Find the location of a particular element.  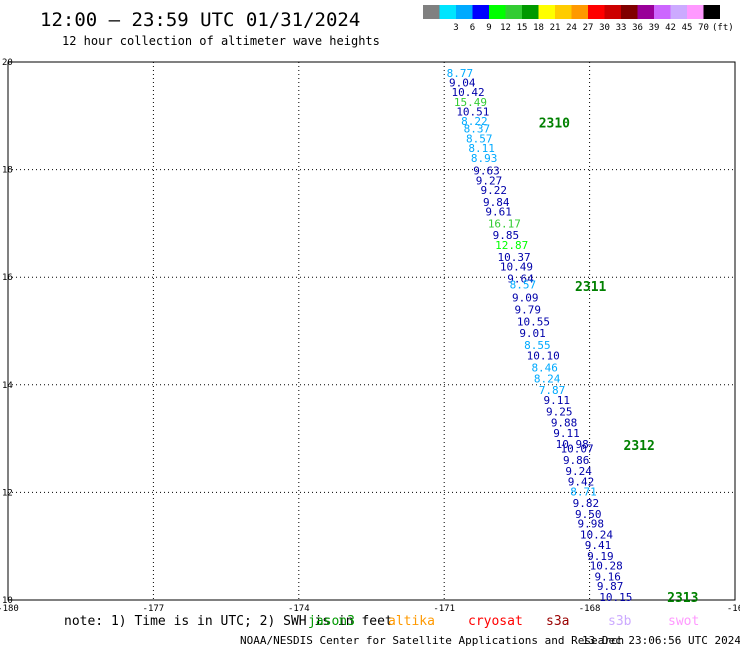

wave-height-label: 16.17 is located at coordinates (504, 223).